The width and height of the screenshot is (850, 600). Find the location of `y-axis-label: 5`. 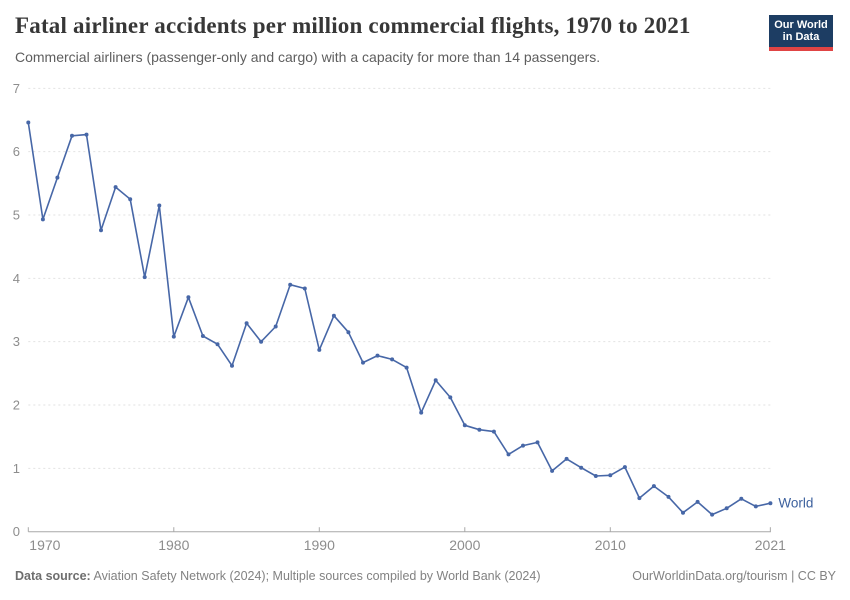

y-axis-label: 5 is located at coordinates (16, 215).